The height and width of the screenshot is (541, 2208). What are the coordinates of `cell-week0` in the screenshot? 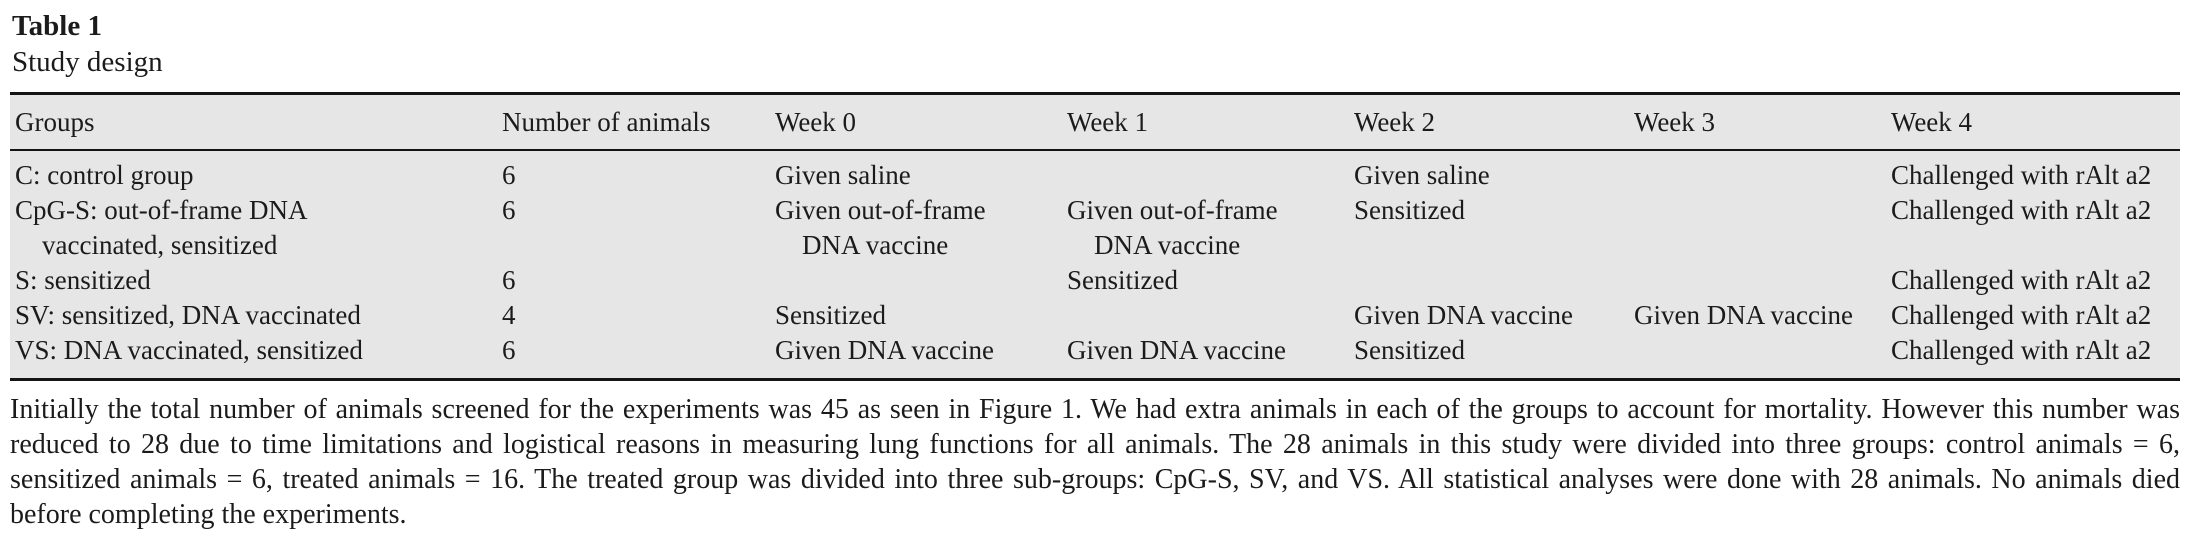 It's located at (916, 280).